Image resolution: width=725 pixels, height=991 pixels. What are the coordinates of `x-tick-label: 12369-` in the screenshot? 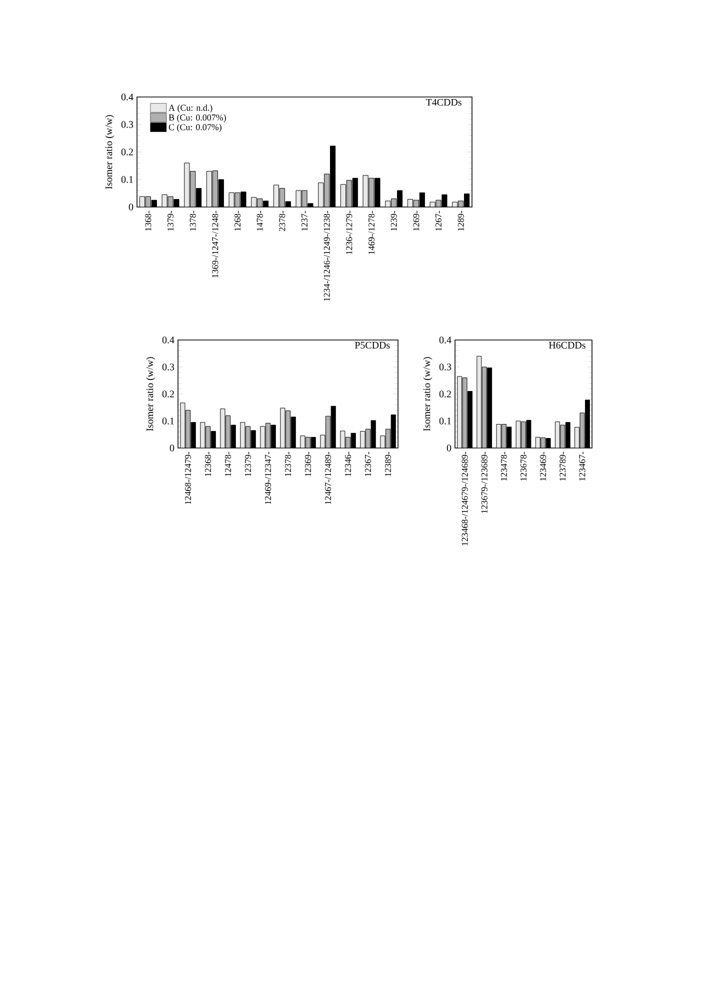 It's located at (308, 464).